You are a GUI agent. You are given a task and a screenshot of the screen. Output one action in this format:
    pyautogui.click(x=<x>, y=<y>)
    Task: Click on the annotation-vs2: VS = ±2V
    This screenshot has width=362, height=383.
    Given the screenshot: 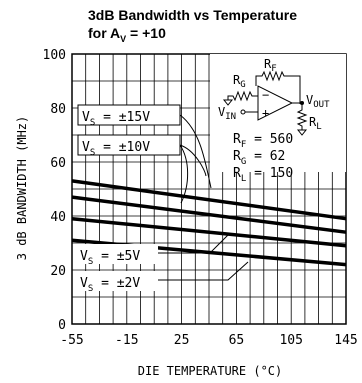 What is the action you would take?
    pyautogui.click(x=117, y=282)
    